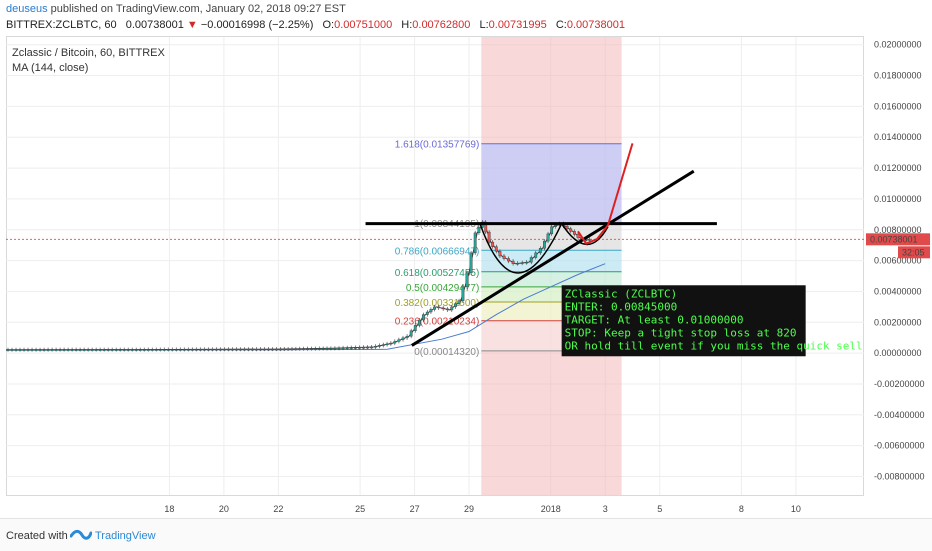  Describe the element at coordinates (551, 422) in the screenshot. I see `fib-zone-lower` at that location.